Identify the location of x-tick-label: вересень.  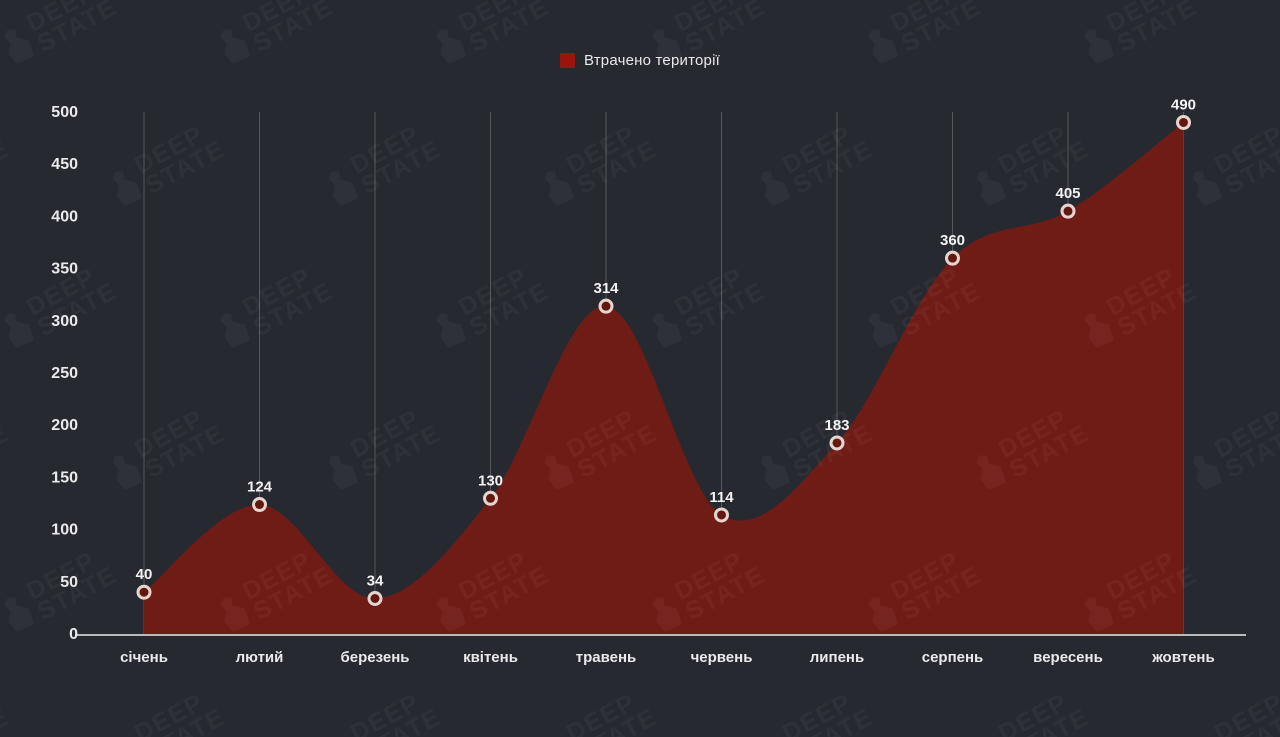
(1068, 657).